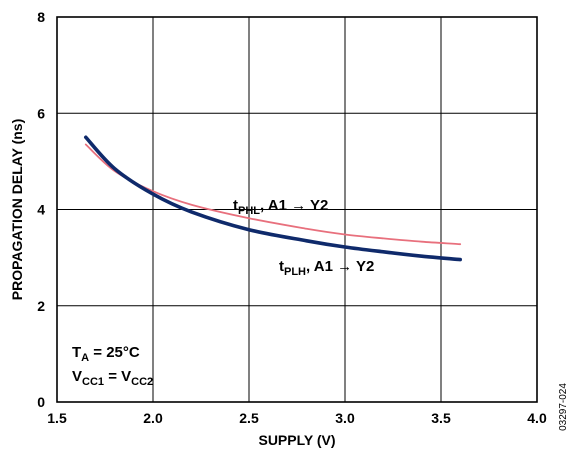 Image resolution: width=569 pixels, height=453 pixels. Describe the element at coordinates (17, 210) in the screenshot. I see `y-axis-title: PROPAGATION DELAY (ns)` at that location.